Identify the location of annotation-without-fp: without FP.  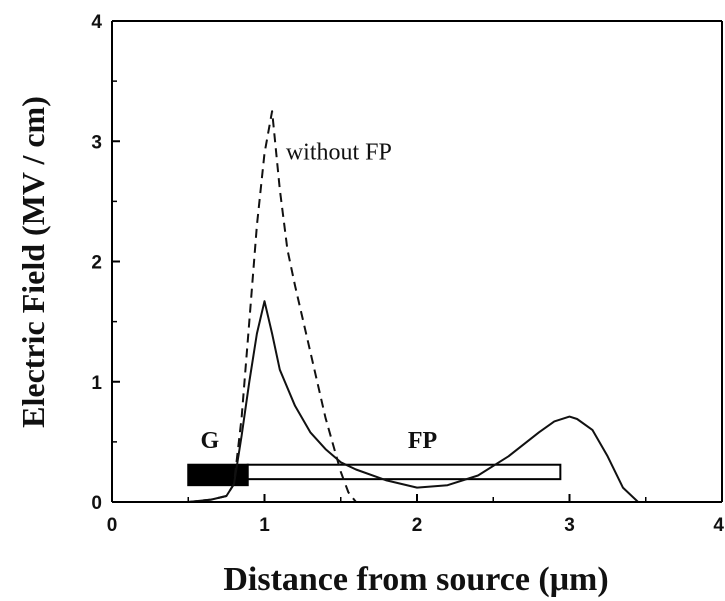
(339, 152).